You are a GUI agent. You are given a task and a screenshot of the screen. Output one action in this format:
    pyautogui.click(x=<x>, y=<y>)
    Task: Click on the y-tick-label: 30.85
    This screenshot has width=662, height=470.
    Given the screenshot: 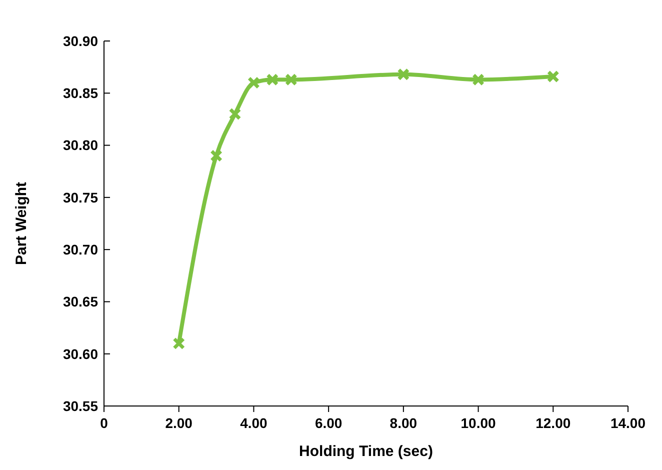 What is the action you would take?
    pyautogui.click(x=80, y=93)
    